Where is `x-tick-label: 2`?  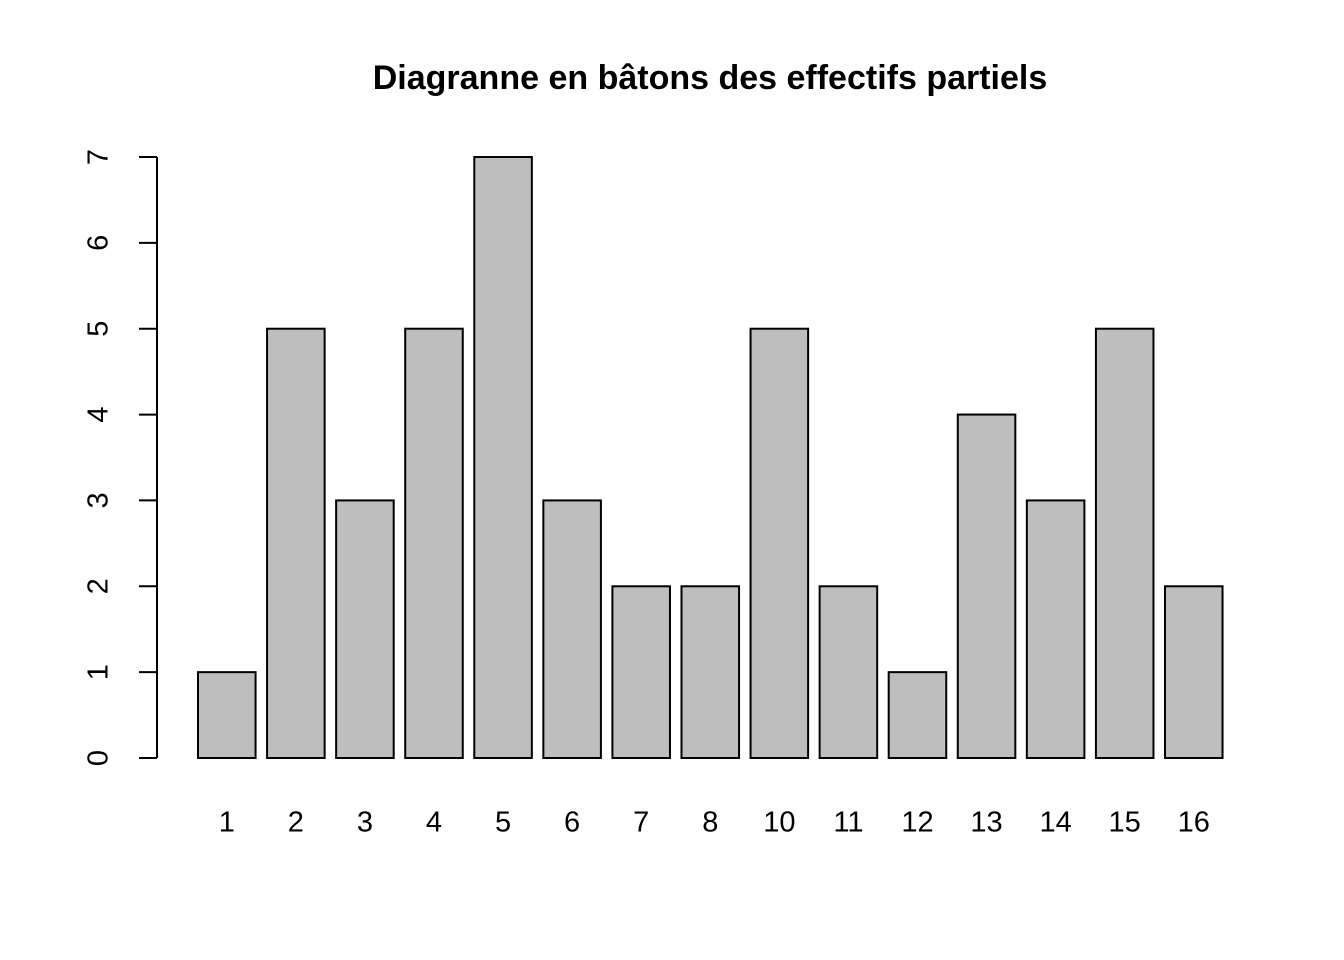
x-tick-label: 2 is located at coordinates (296, 823).